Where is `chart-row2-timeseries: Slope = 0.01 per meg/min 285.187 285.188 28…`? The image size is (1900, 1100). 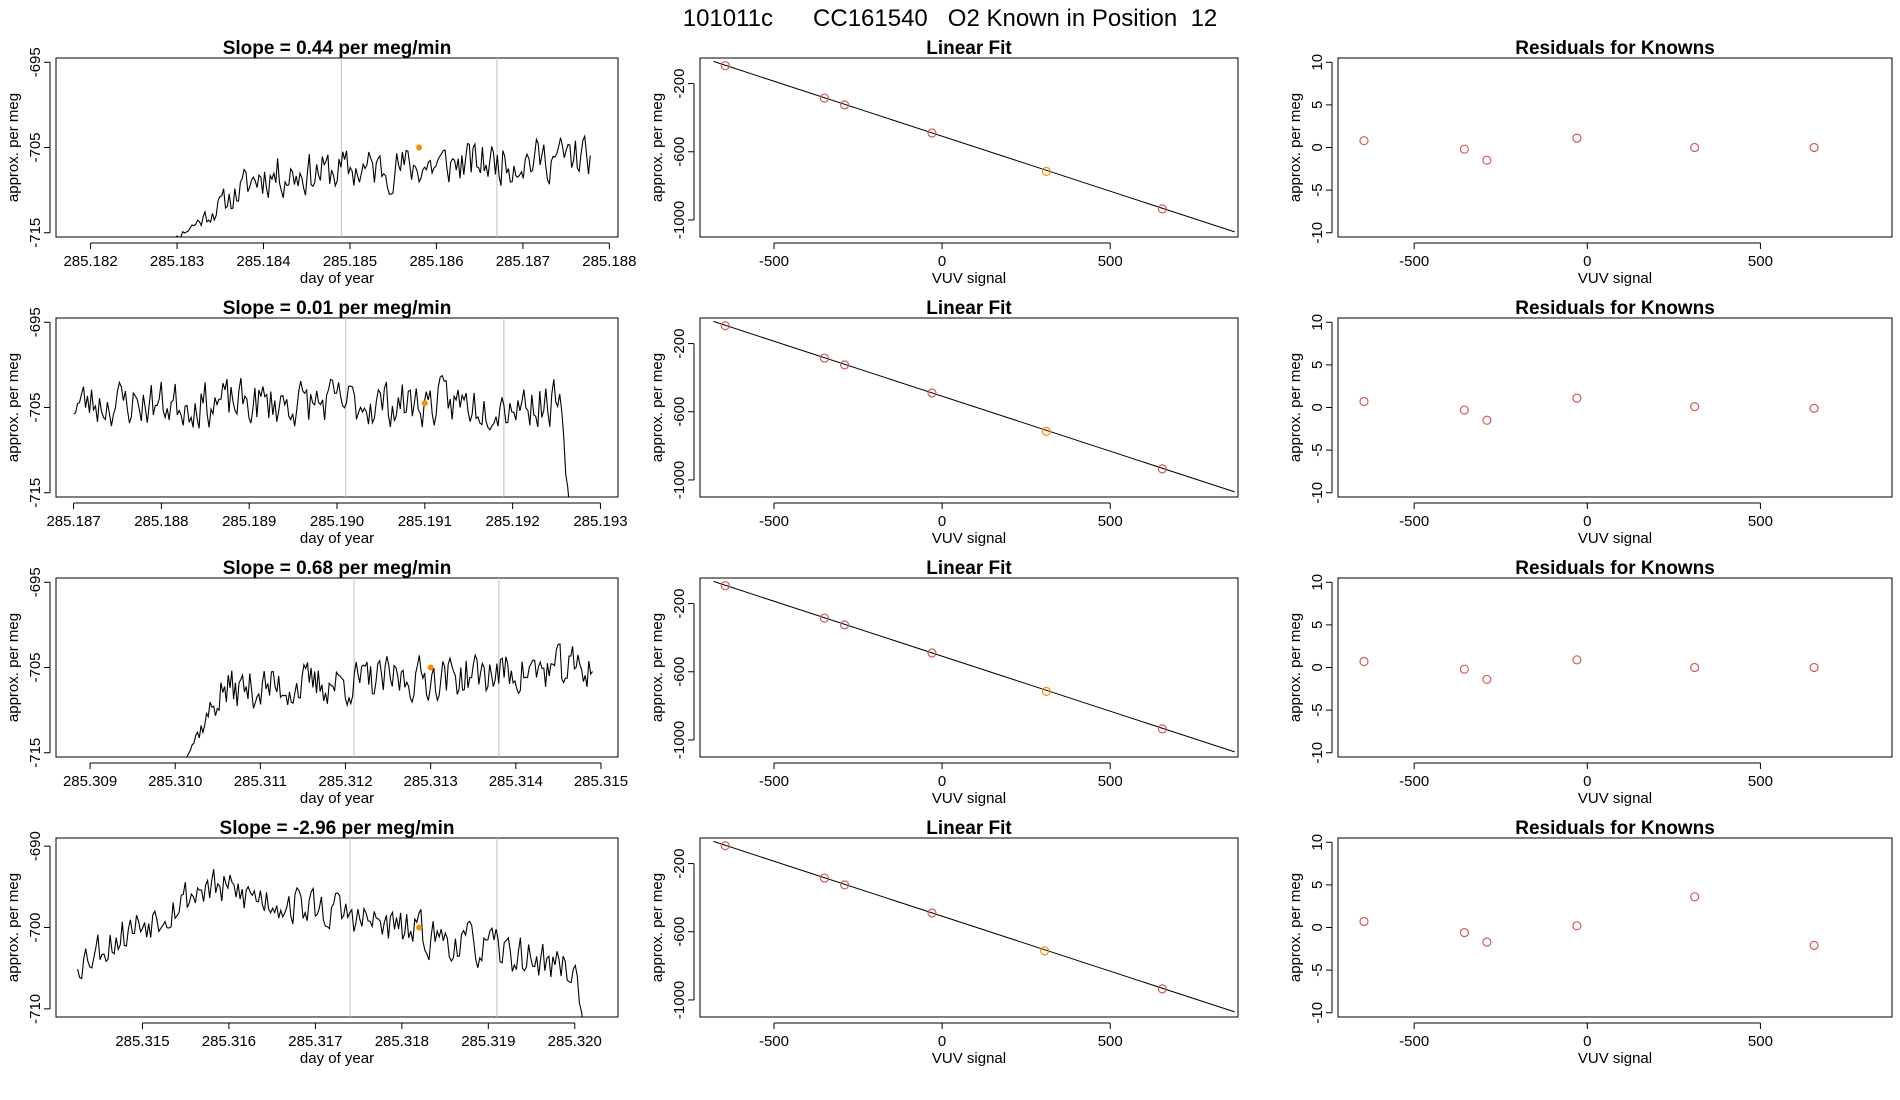 chart-row2-timeseries: Slope = 0.01 per meg/min 285.187 285.188 28… is located at coordinates (316, 422).